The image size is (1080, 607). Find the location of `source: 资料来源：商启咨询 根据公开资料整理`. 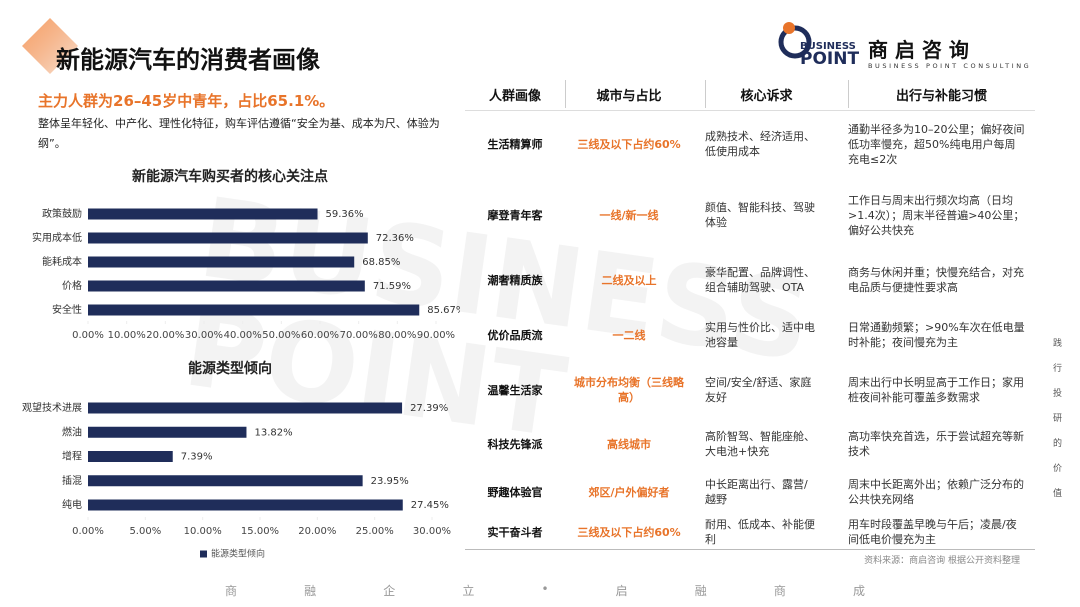

source: 资料来源：商启咨询 根据公开资料整理 is located at coordinates (942, 561).